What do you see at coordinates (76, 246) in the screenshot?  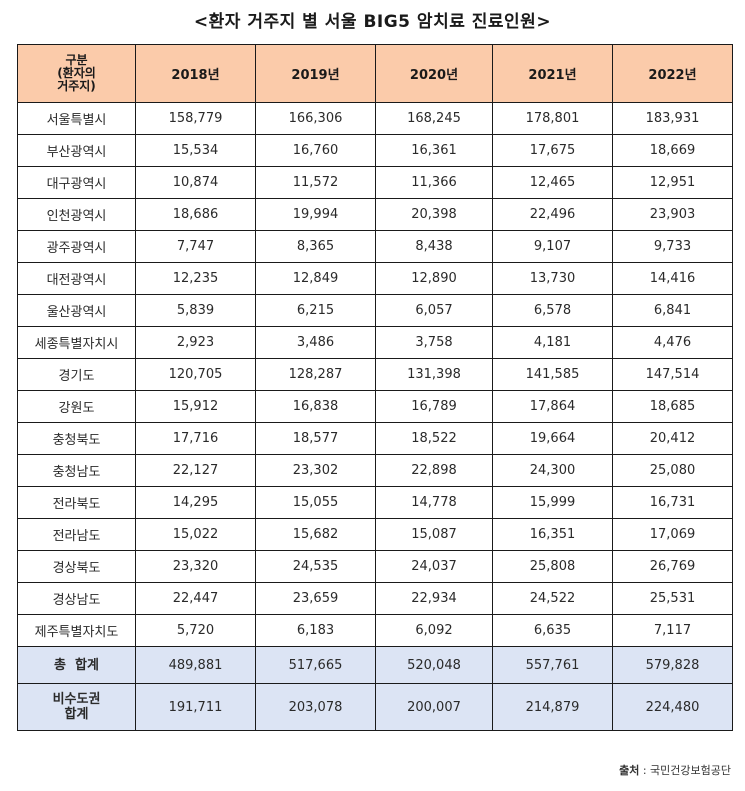 I see `region-label: 광주광역시` at bounding box center [76, 246].